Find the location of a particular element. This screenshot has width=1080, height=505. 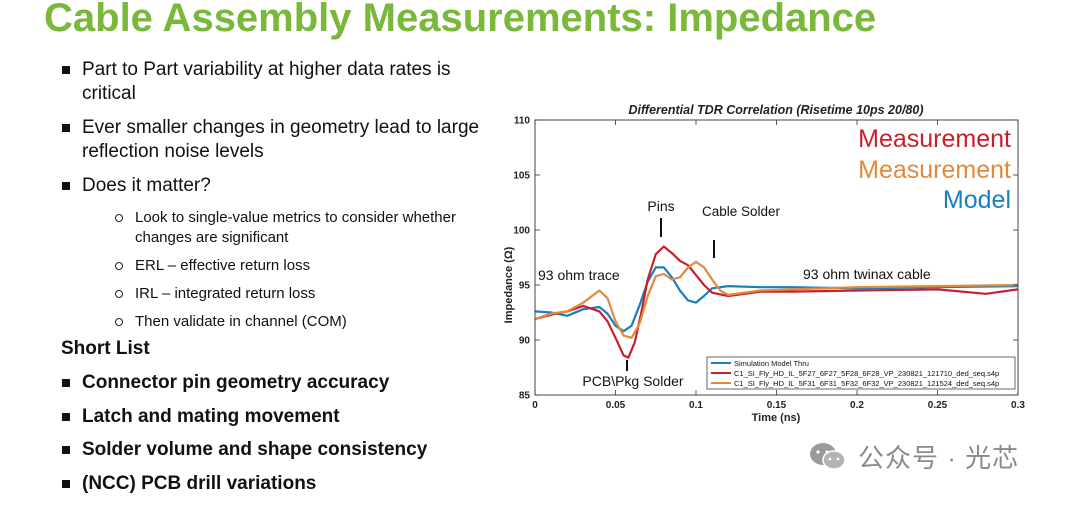

measurement-big-label-red: Measurement is located at coordinates (934, 139).